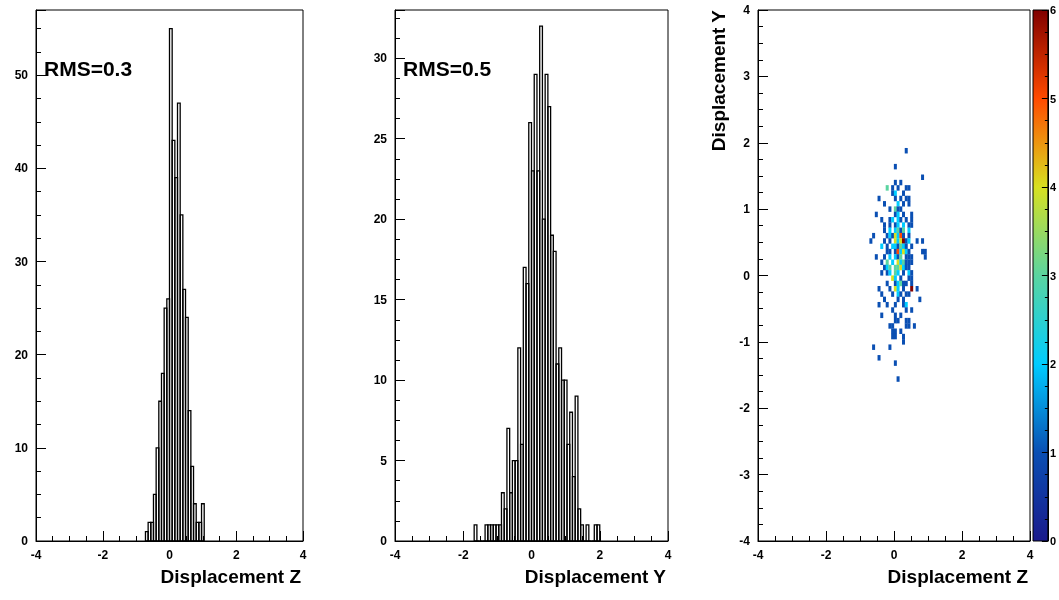 The image size is (1059, 600). What do you see at coordinates (595, 576) in the screenshot?
I see `x-axis-title: Displacement Y` at bounding box center [595, 576].